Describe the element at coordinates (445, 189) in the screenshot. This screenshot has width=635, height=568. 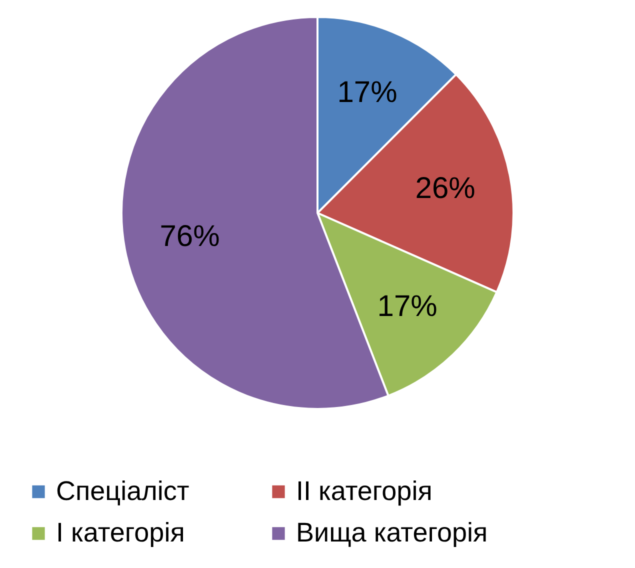
I see `data-label: 26%` at that location.